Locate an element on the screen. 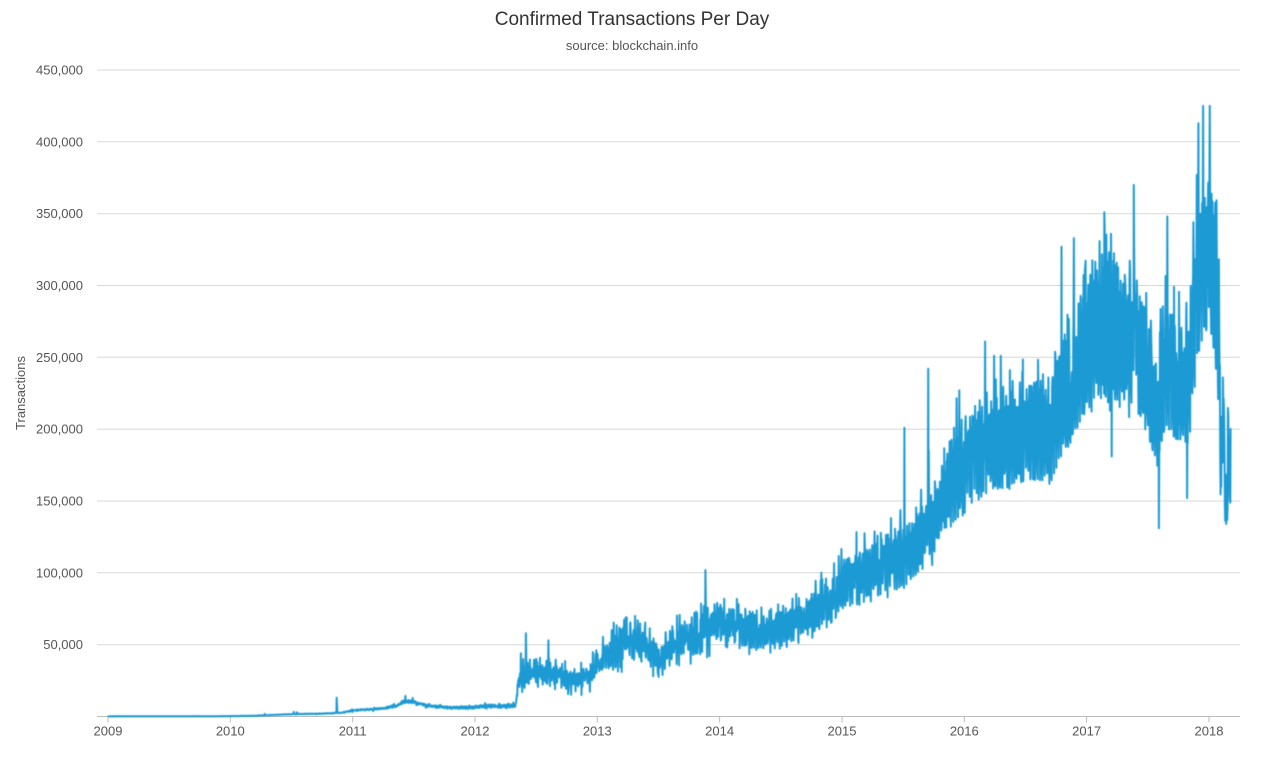 This screenshot has height=758, width=1263. svg-text: 250,000 is located at coordinates (59, 357).